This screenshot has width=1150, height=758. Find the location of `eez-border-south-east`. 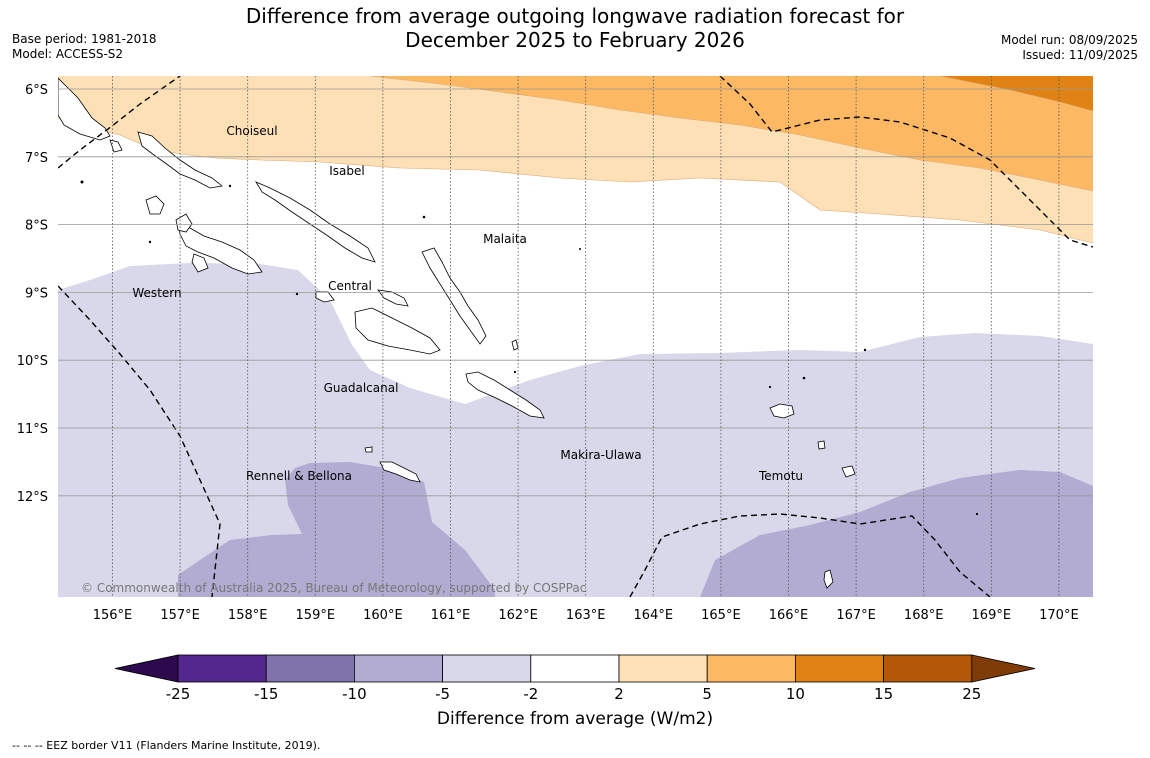

eez-border-south-east is located at coordinates (810, 555).